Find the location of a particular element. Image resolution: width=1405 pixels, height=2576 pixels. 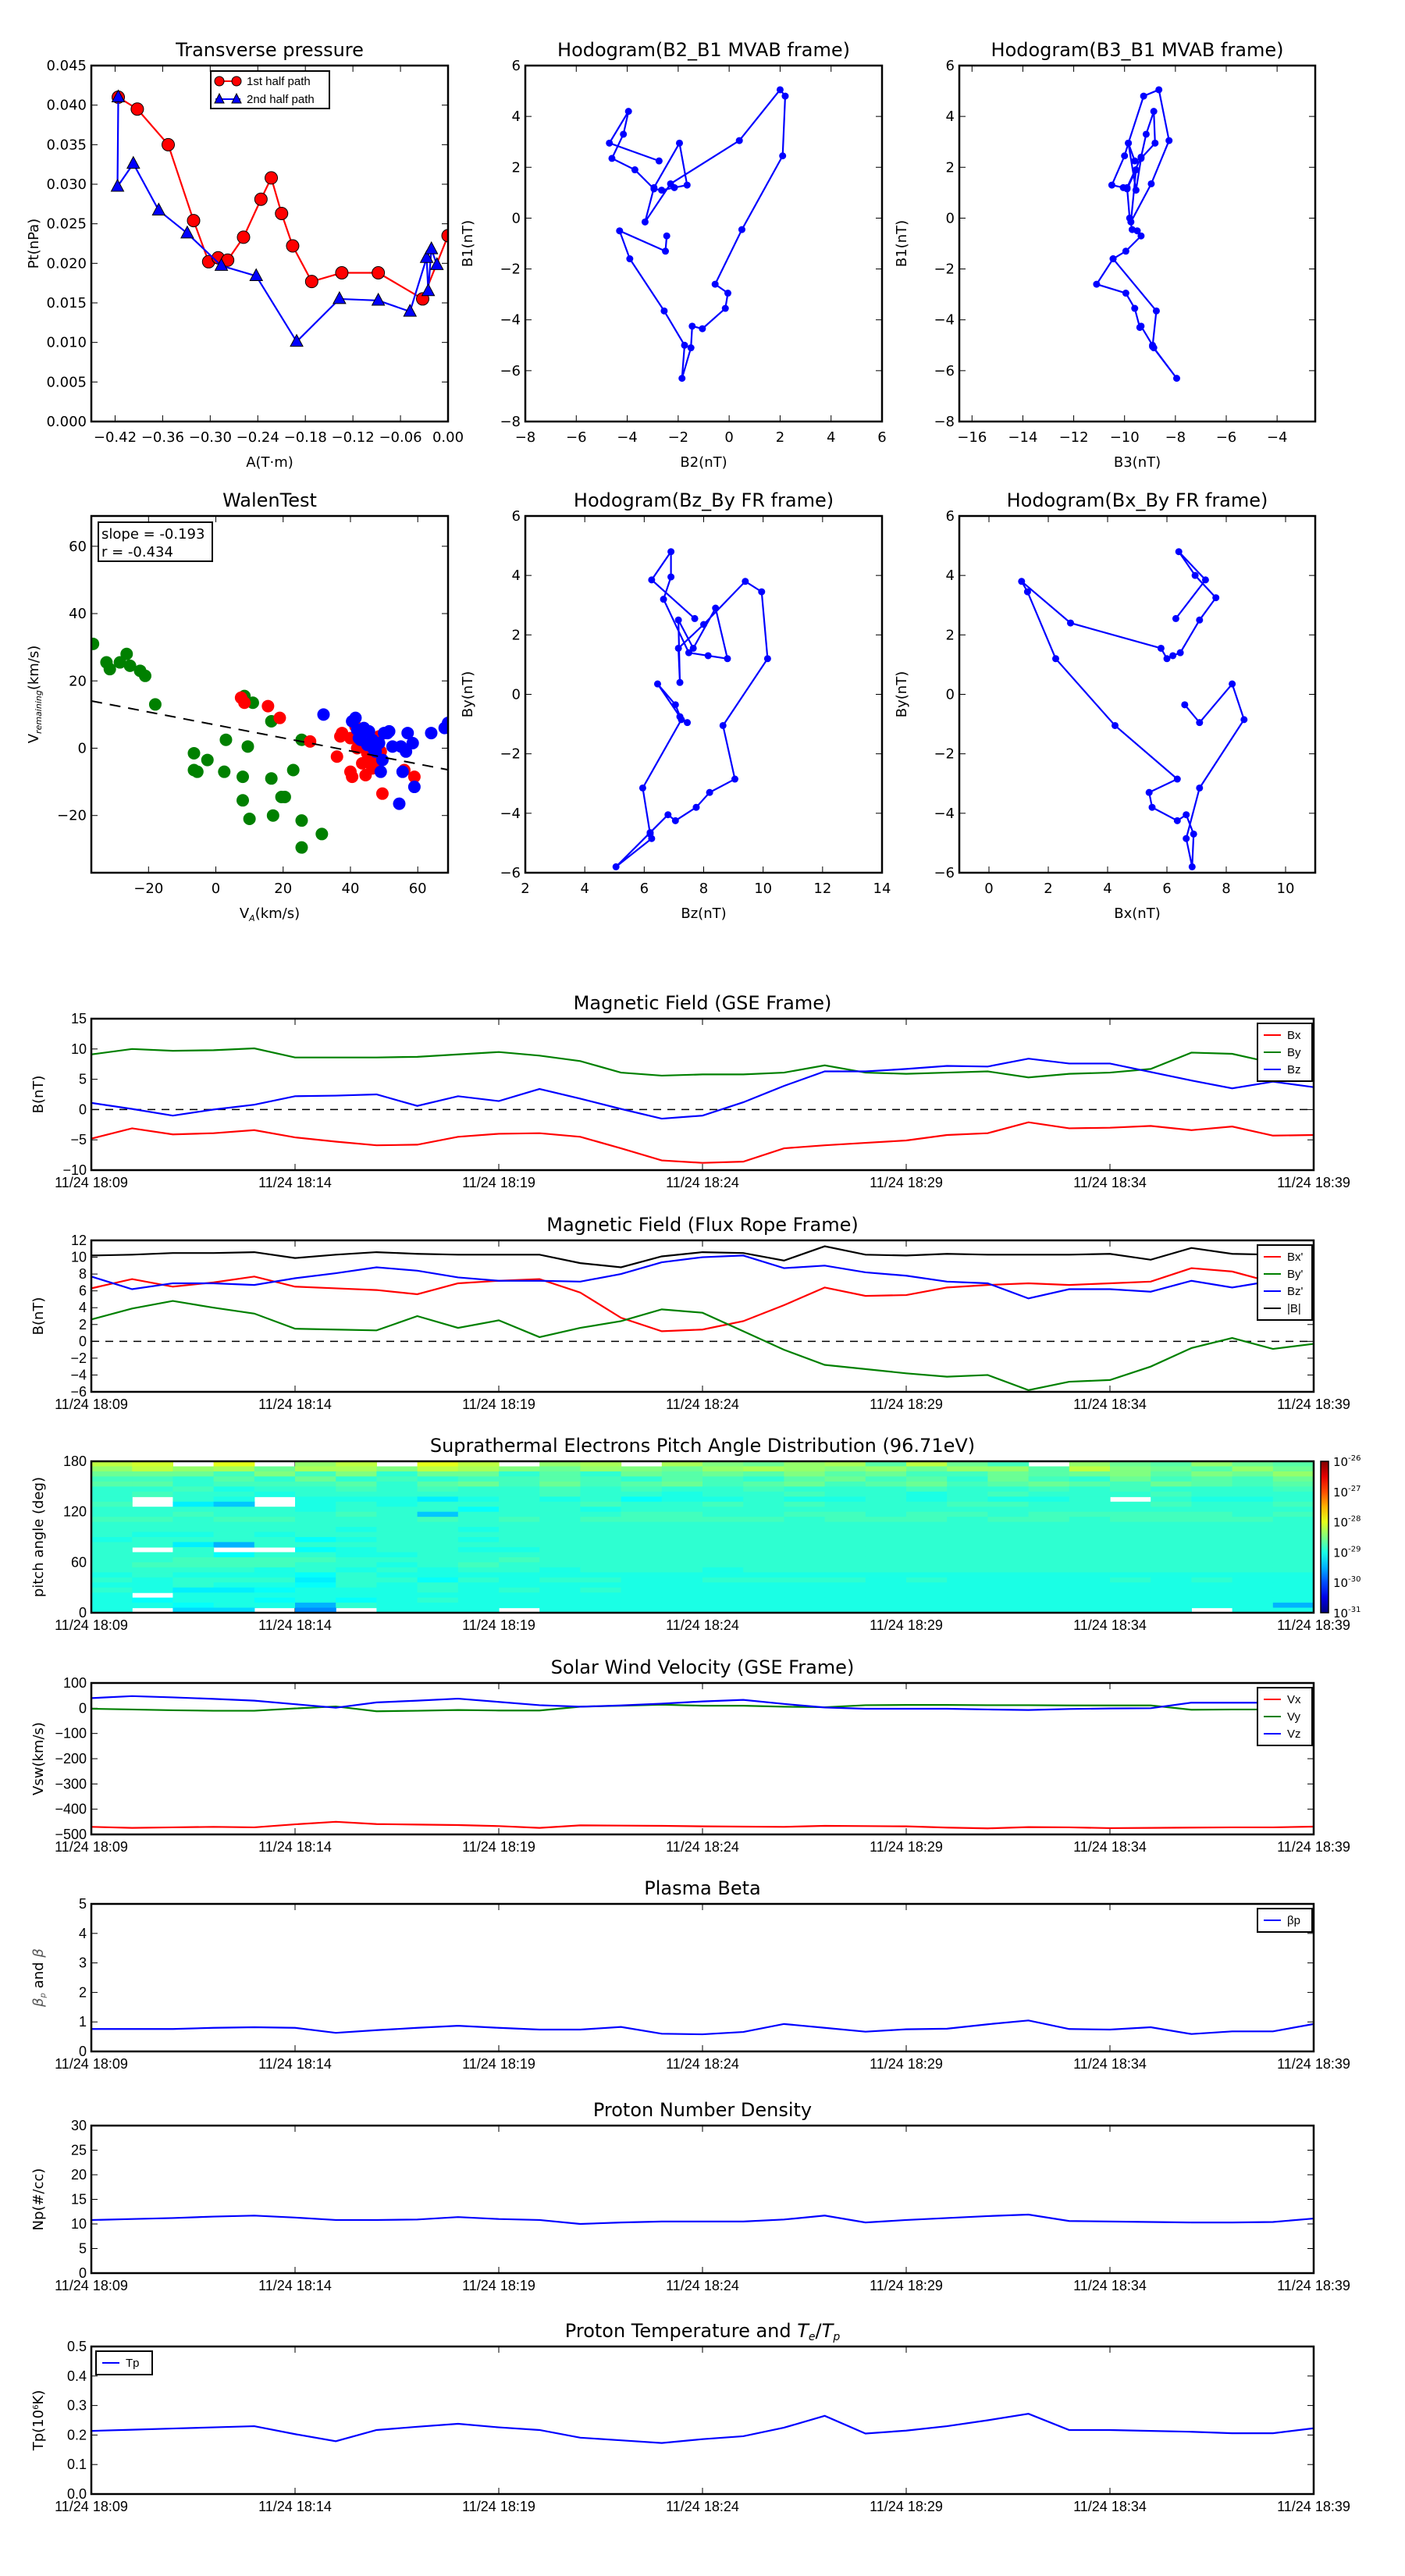

y-axis-label: B1(nT) is located at coordinates (468, 243).